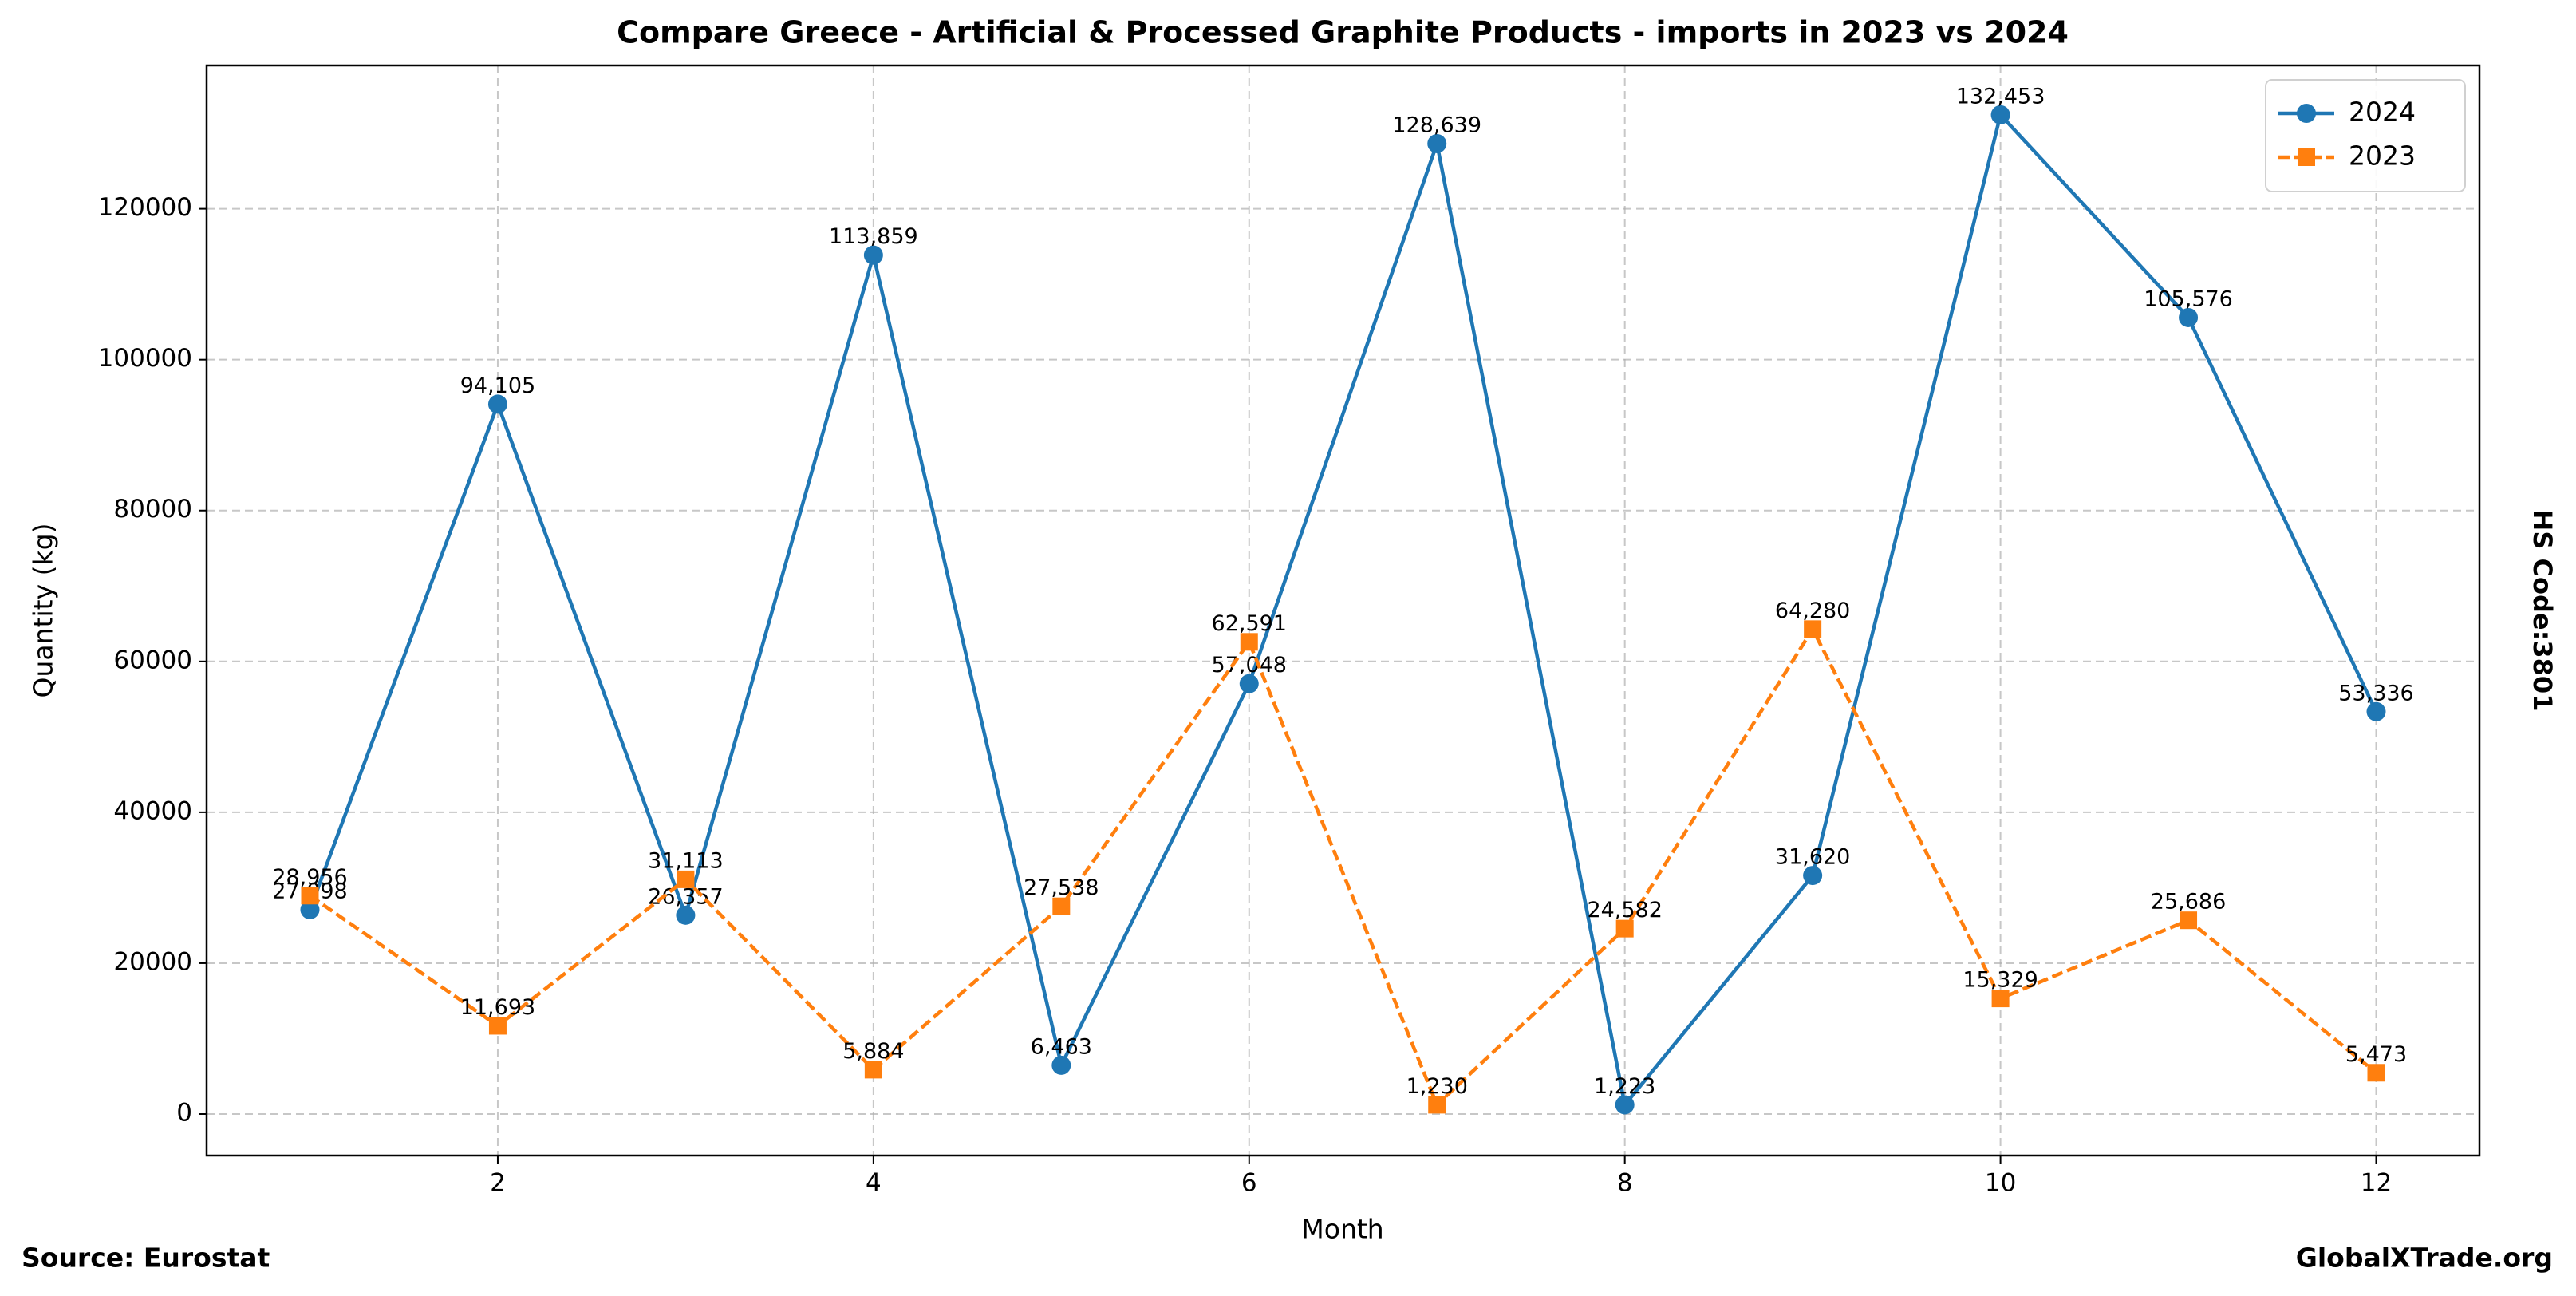  I want to click on value-label: 132,453, so click(2001, 96).